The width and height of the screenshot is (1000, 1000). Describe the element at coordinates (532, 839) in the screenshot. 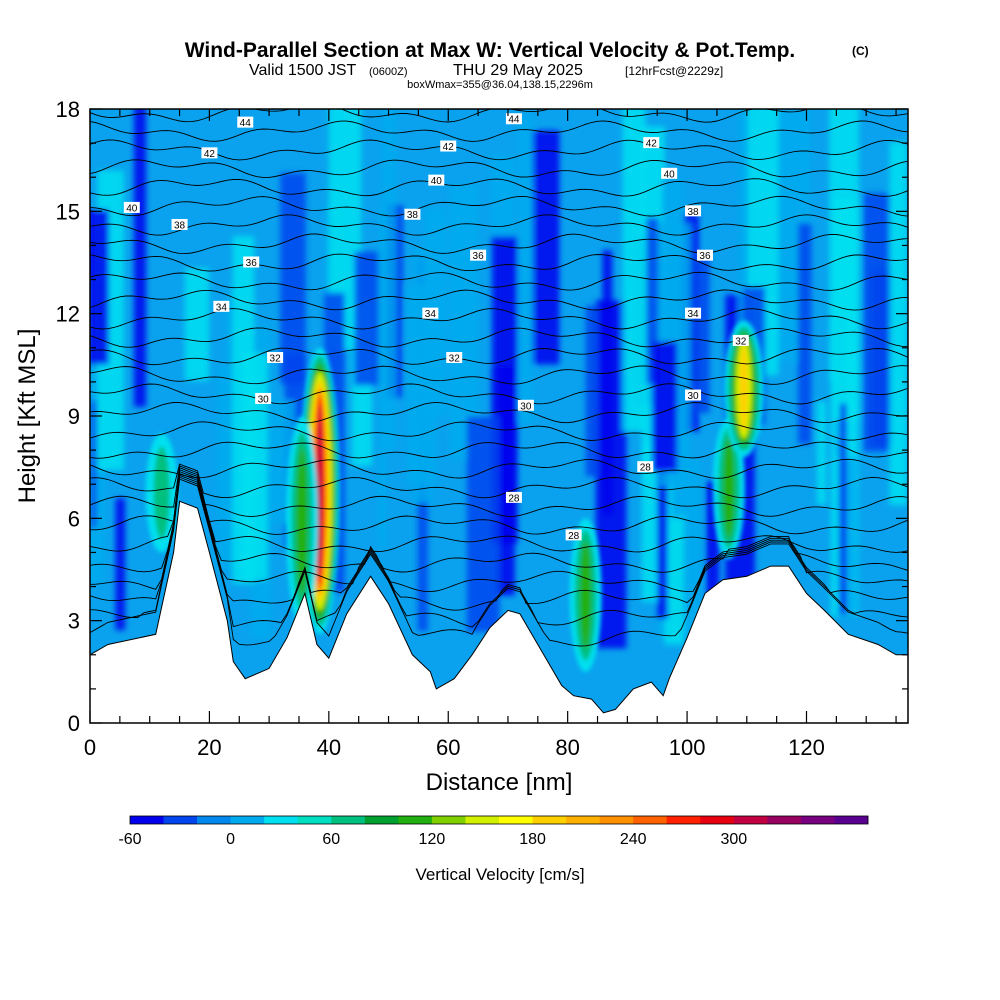

I see `colorbar-tick-label: 180` at that location.